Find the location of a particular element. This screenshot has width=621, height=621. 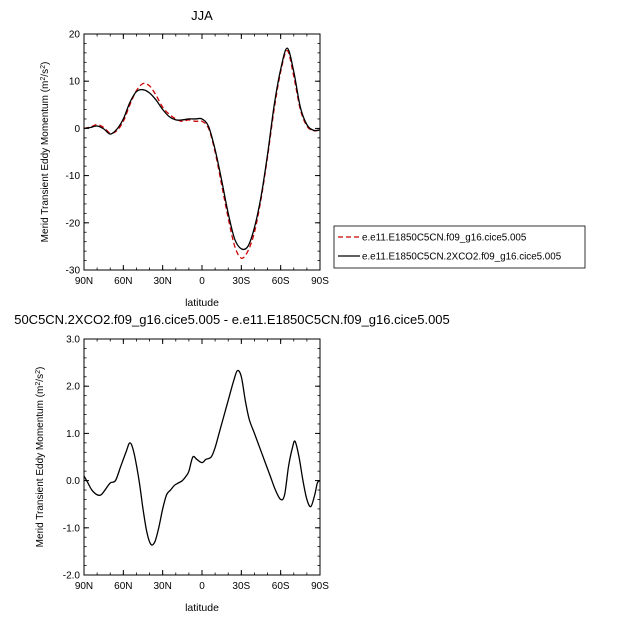

y-tick-label: 20 is located at coordinates (75, 35).